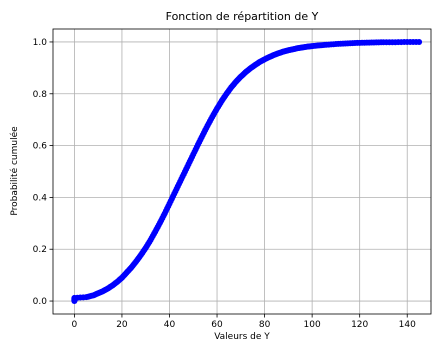  Describe the element at coordinates (43, 172) in the screenshot. I see `y-axis: 0.0 0.2 0.4 0.6 0.8 1.0` at that location.